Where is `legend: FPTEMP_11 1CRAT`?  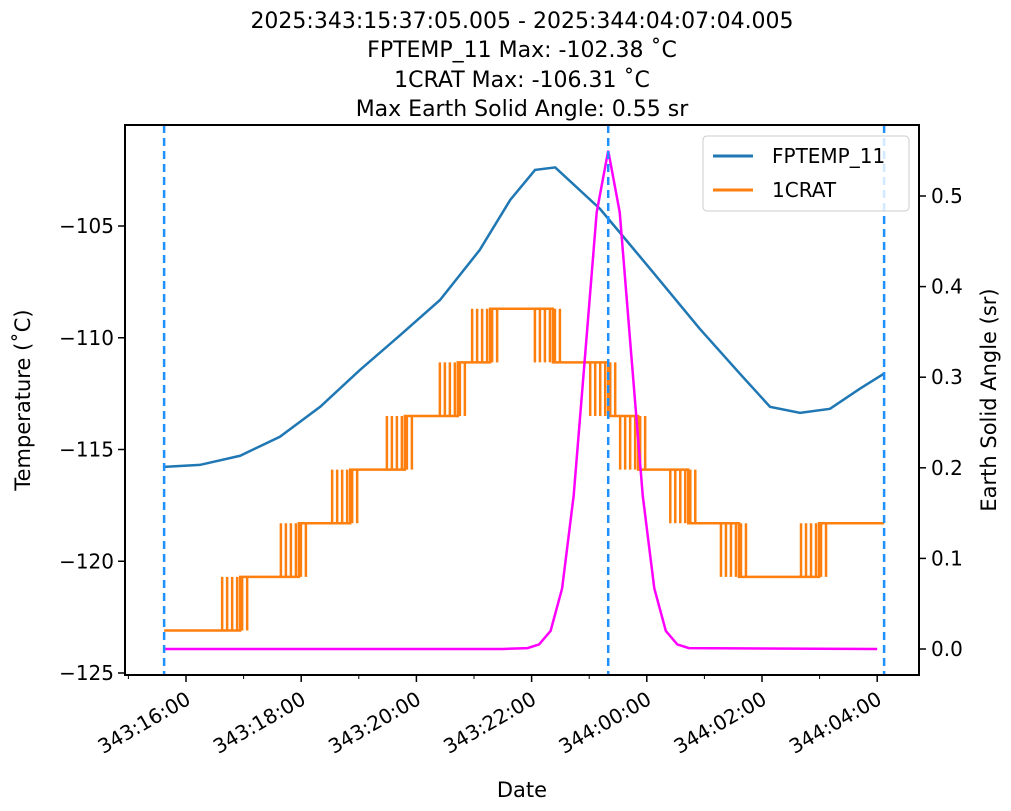 legend: FPTEMP_11 1CRAT is located at coordinates (806, 173).